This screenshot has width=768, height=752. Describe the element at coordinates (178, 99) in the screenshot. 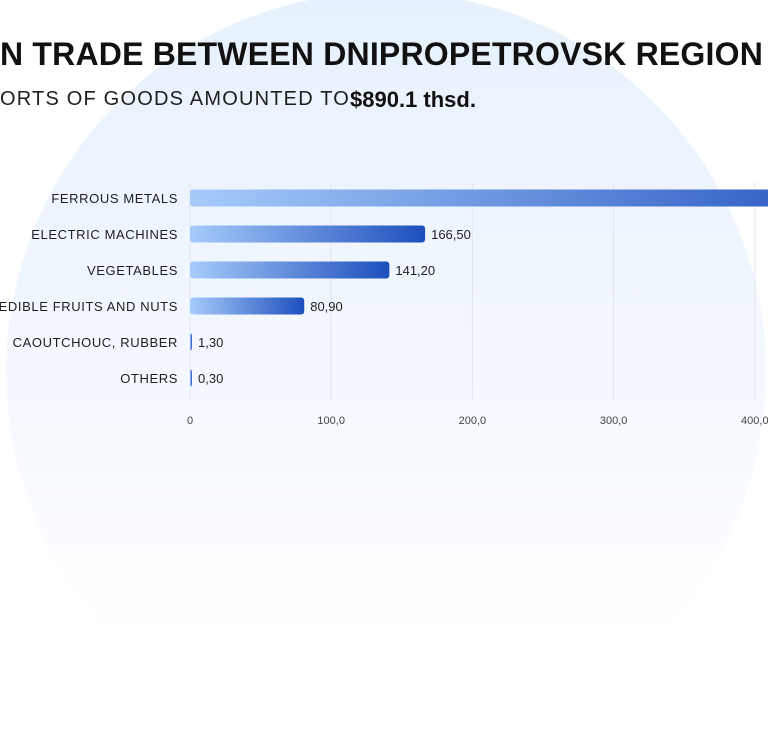

I see `chart-subtitle: ORTS OF GOODS AMOUNTED TO:` at that location.